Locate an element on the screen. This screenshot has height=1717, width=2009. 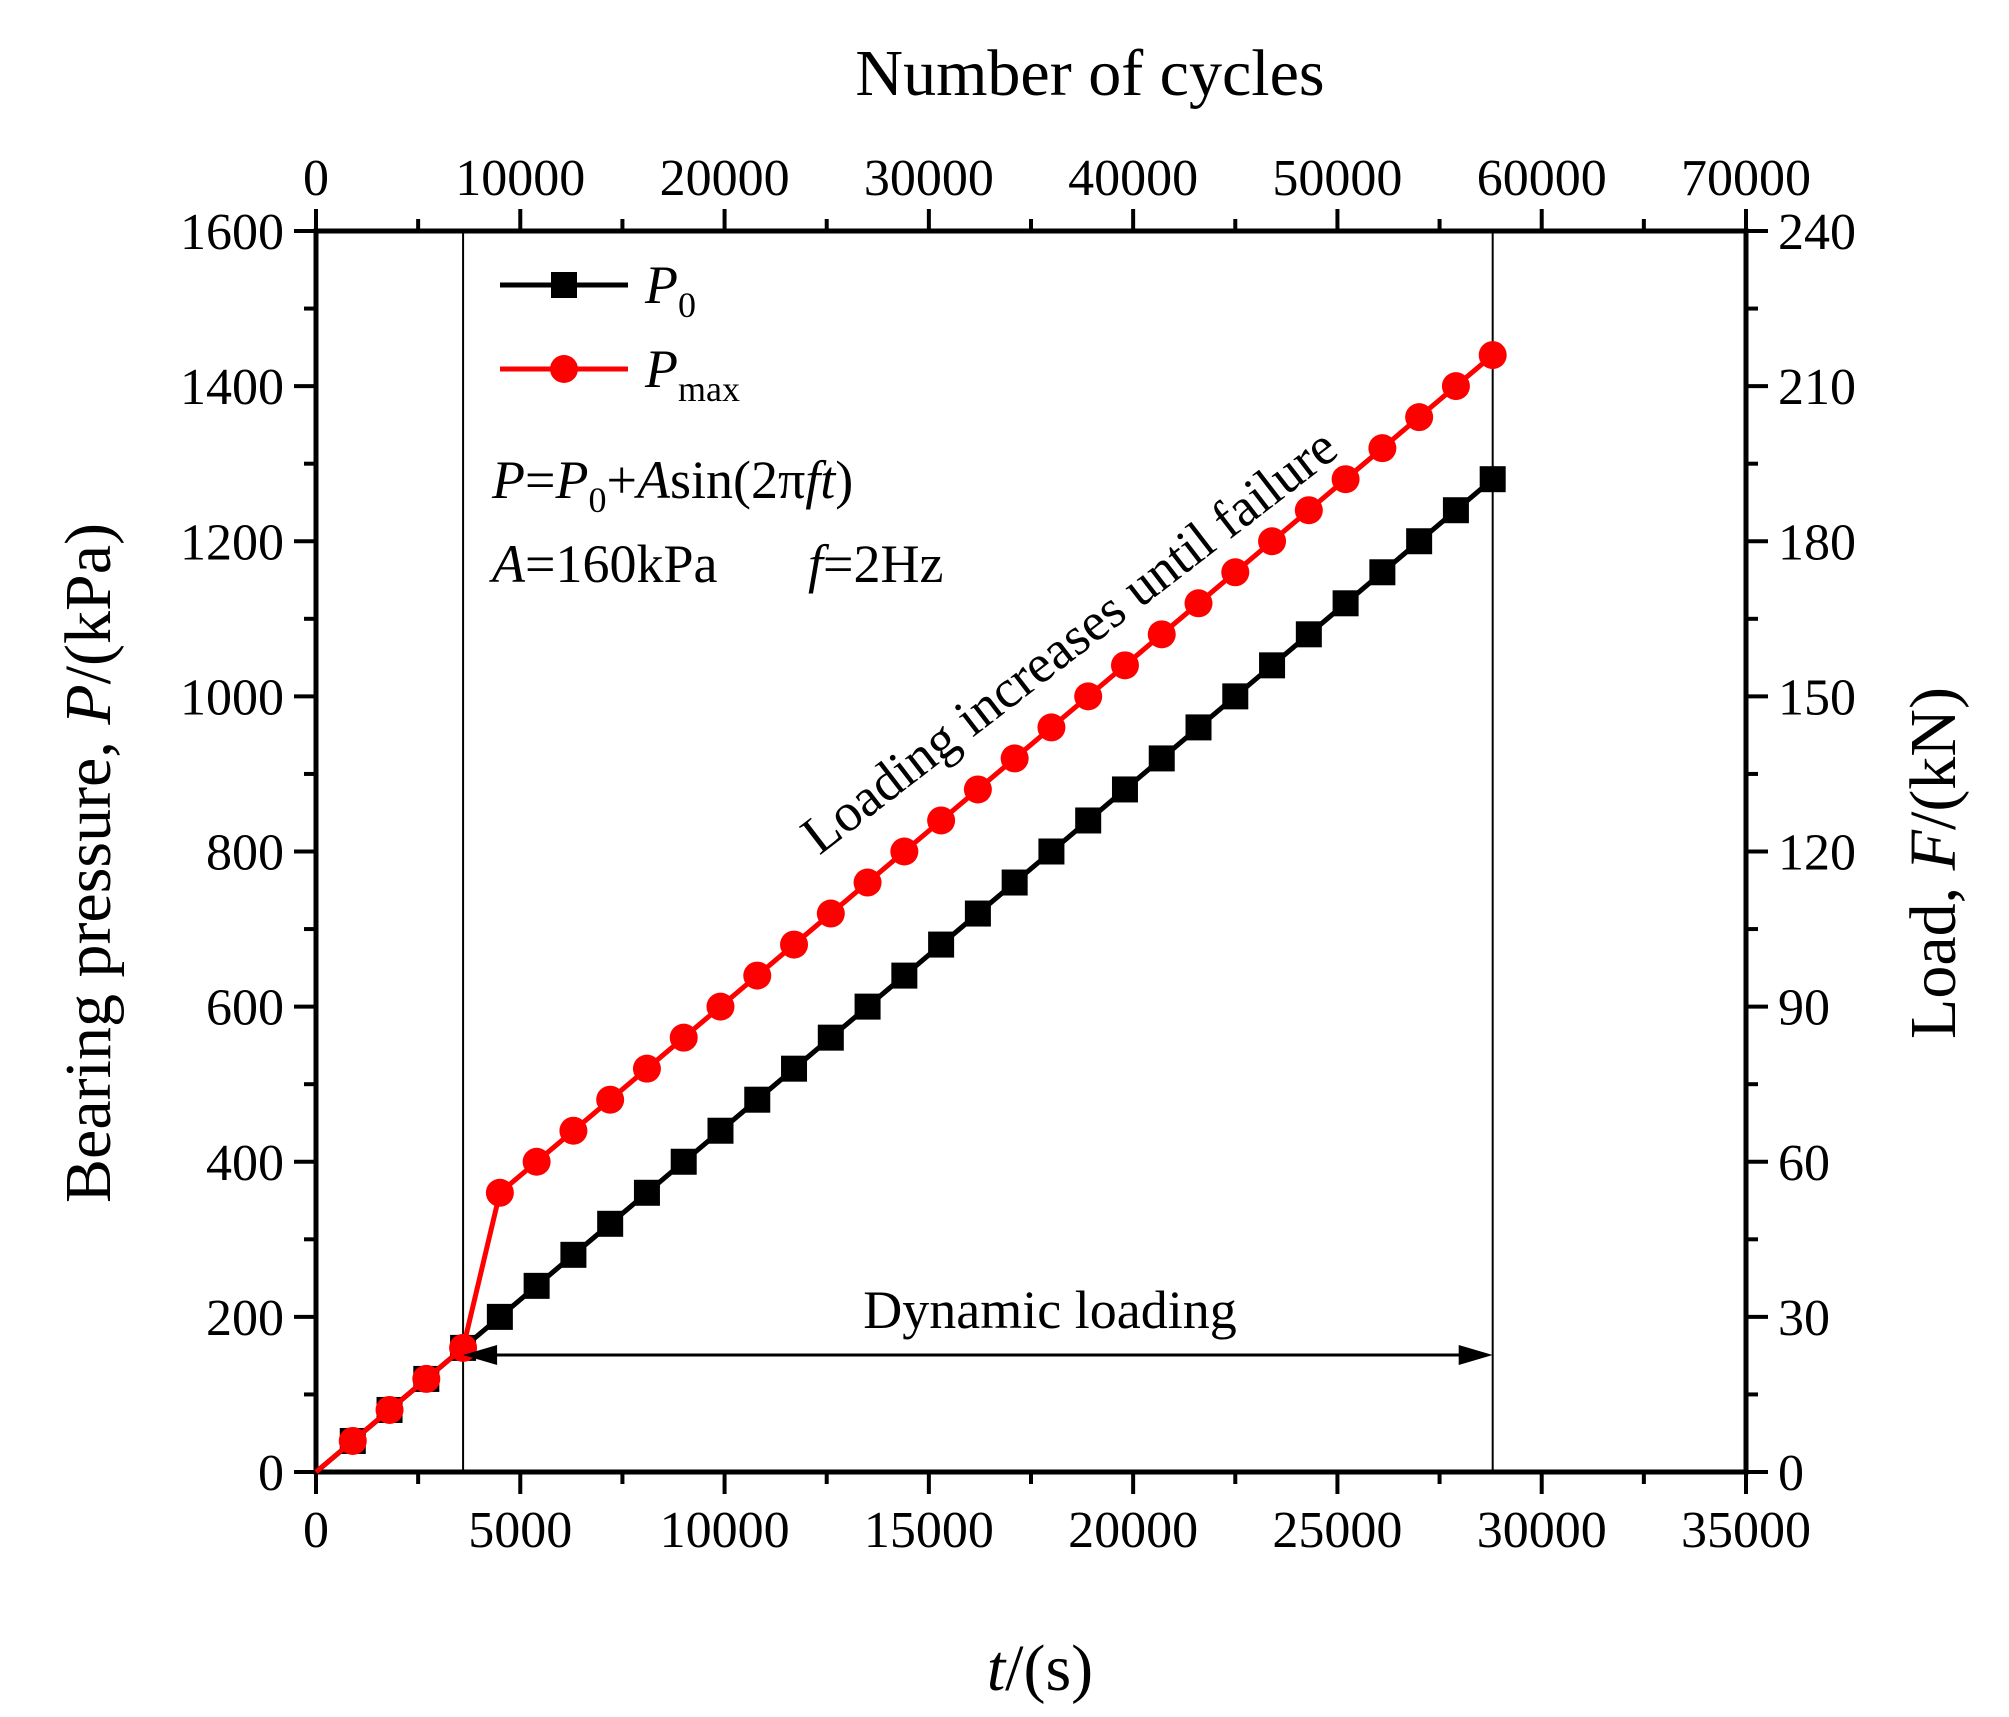
y2-tick-label: 120 is located at coordinates (1817, 853).